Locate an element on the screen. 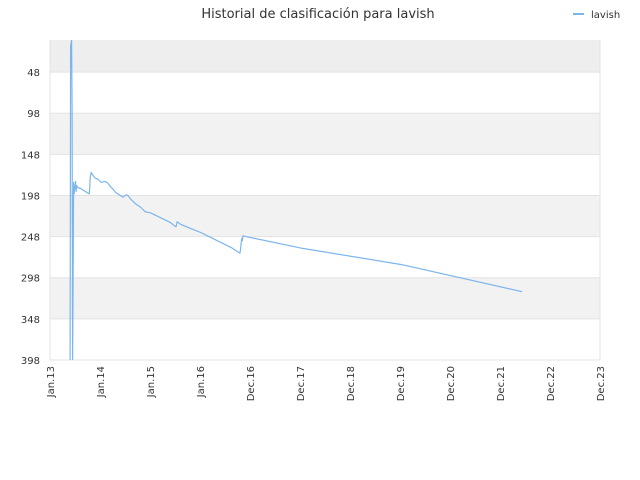 This screenshot has height=480, width=640. y-tick-label: 348 is located at coordinates (30, 320).